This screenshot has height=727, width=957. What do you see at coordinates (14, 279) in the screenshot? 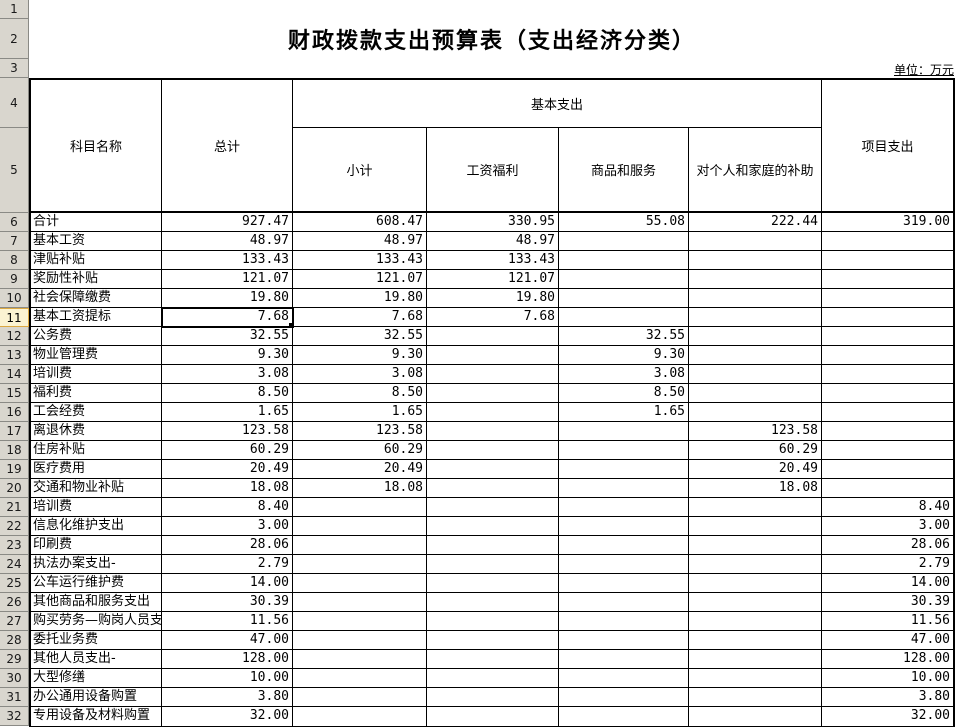
I see `row-header-9: 9` at bounding box center [14, 279].